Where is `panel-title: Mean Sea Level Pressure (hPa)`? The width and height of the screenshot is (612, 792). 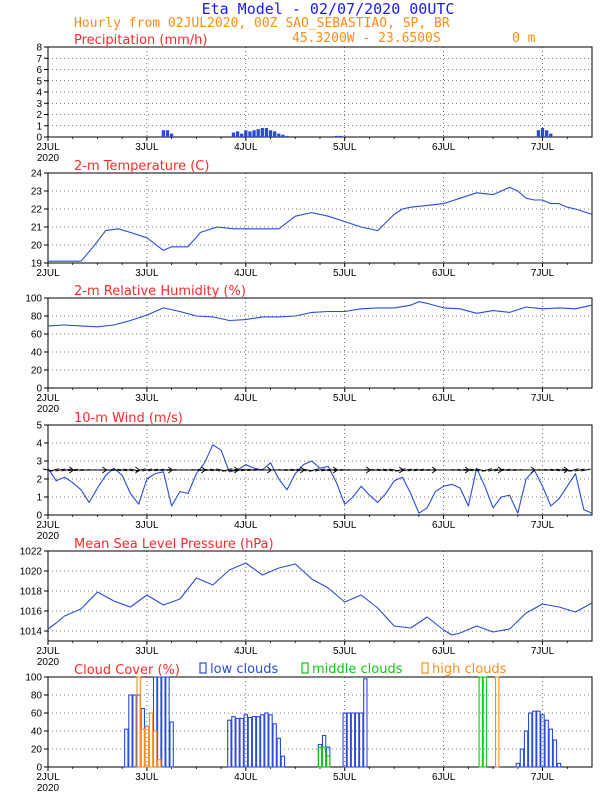
panel-title: Mean Sea Level Pressure (hPa) is located at coordinates (174, 544).